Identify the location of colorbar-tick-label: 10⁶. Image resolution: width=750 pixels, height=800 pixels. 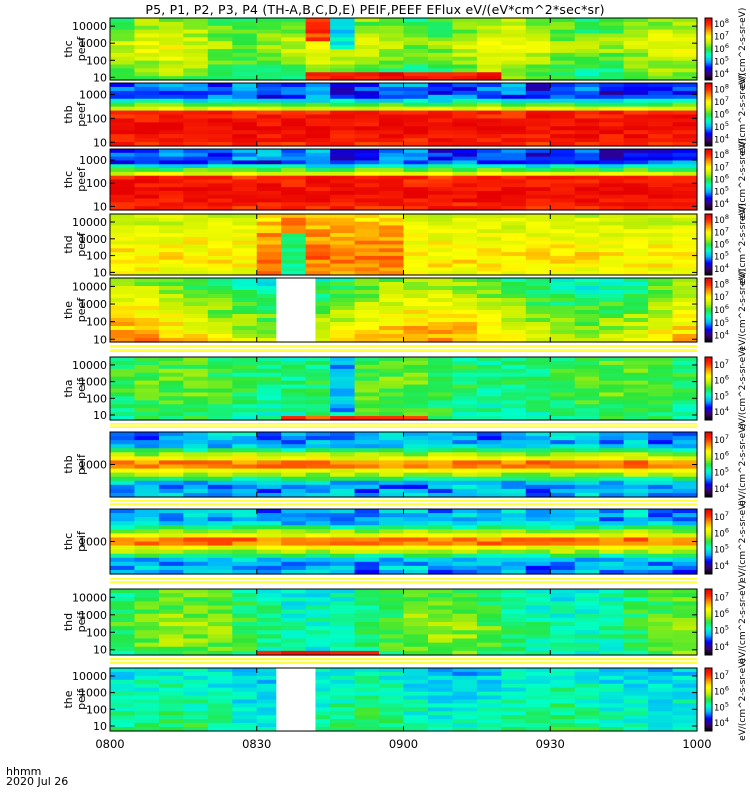
(721, 455).